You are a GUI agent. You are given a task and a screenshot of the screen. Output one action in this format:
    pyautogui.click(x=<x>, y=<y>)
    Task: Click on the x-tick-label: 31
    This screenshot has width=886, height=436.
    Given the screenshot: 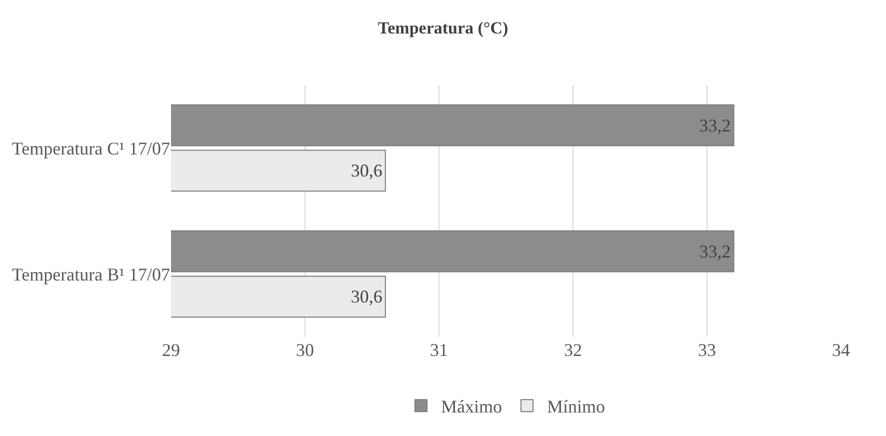 What is the action you would take?
    pyautogui.click(x=439, y=350)
    